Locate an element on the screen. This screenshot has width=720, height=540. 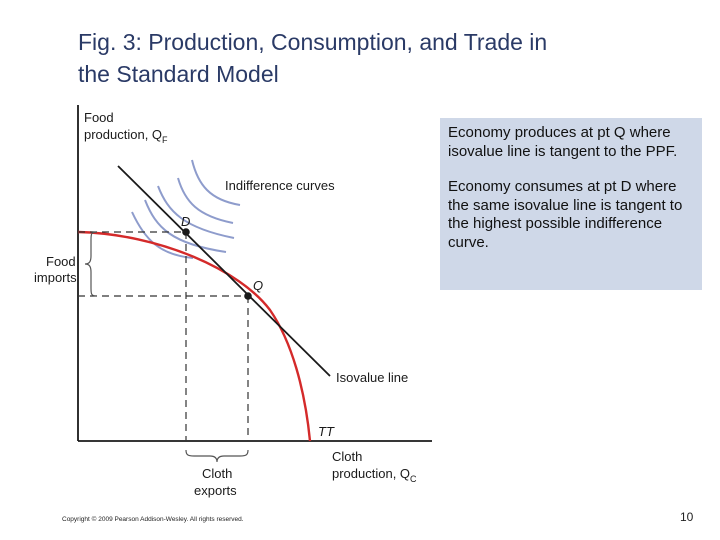
y-axis-label-sub: F is located at coordinates (165, 140).